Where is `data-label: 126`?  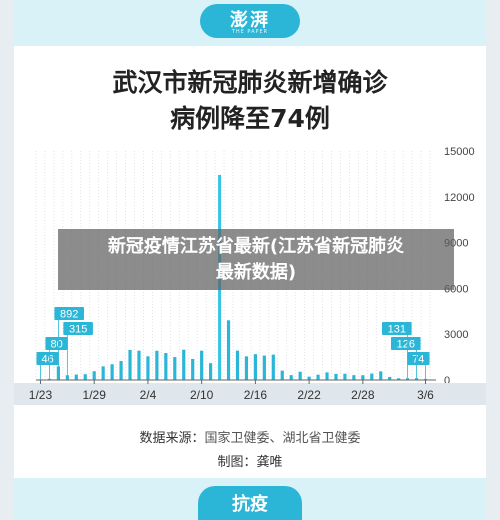
data-label: 126 is located at coordinates (406, 345).